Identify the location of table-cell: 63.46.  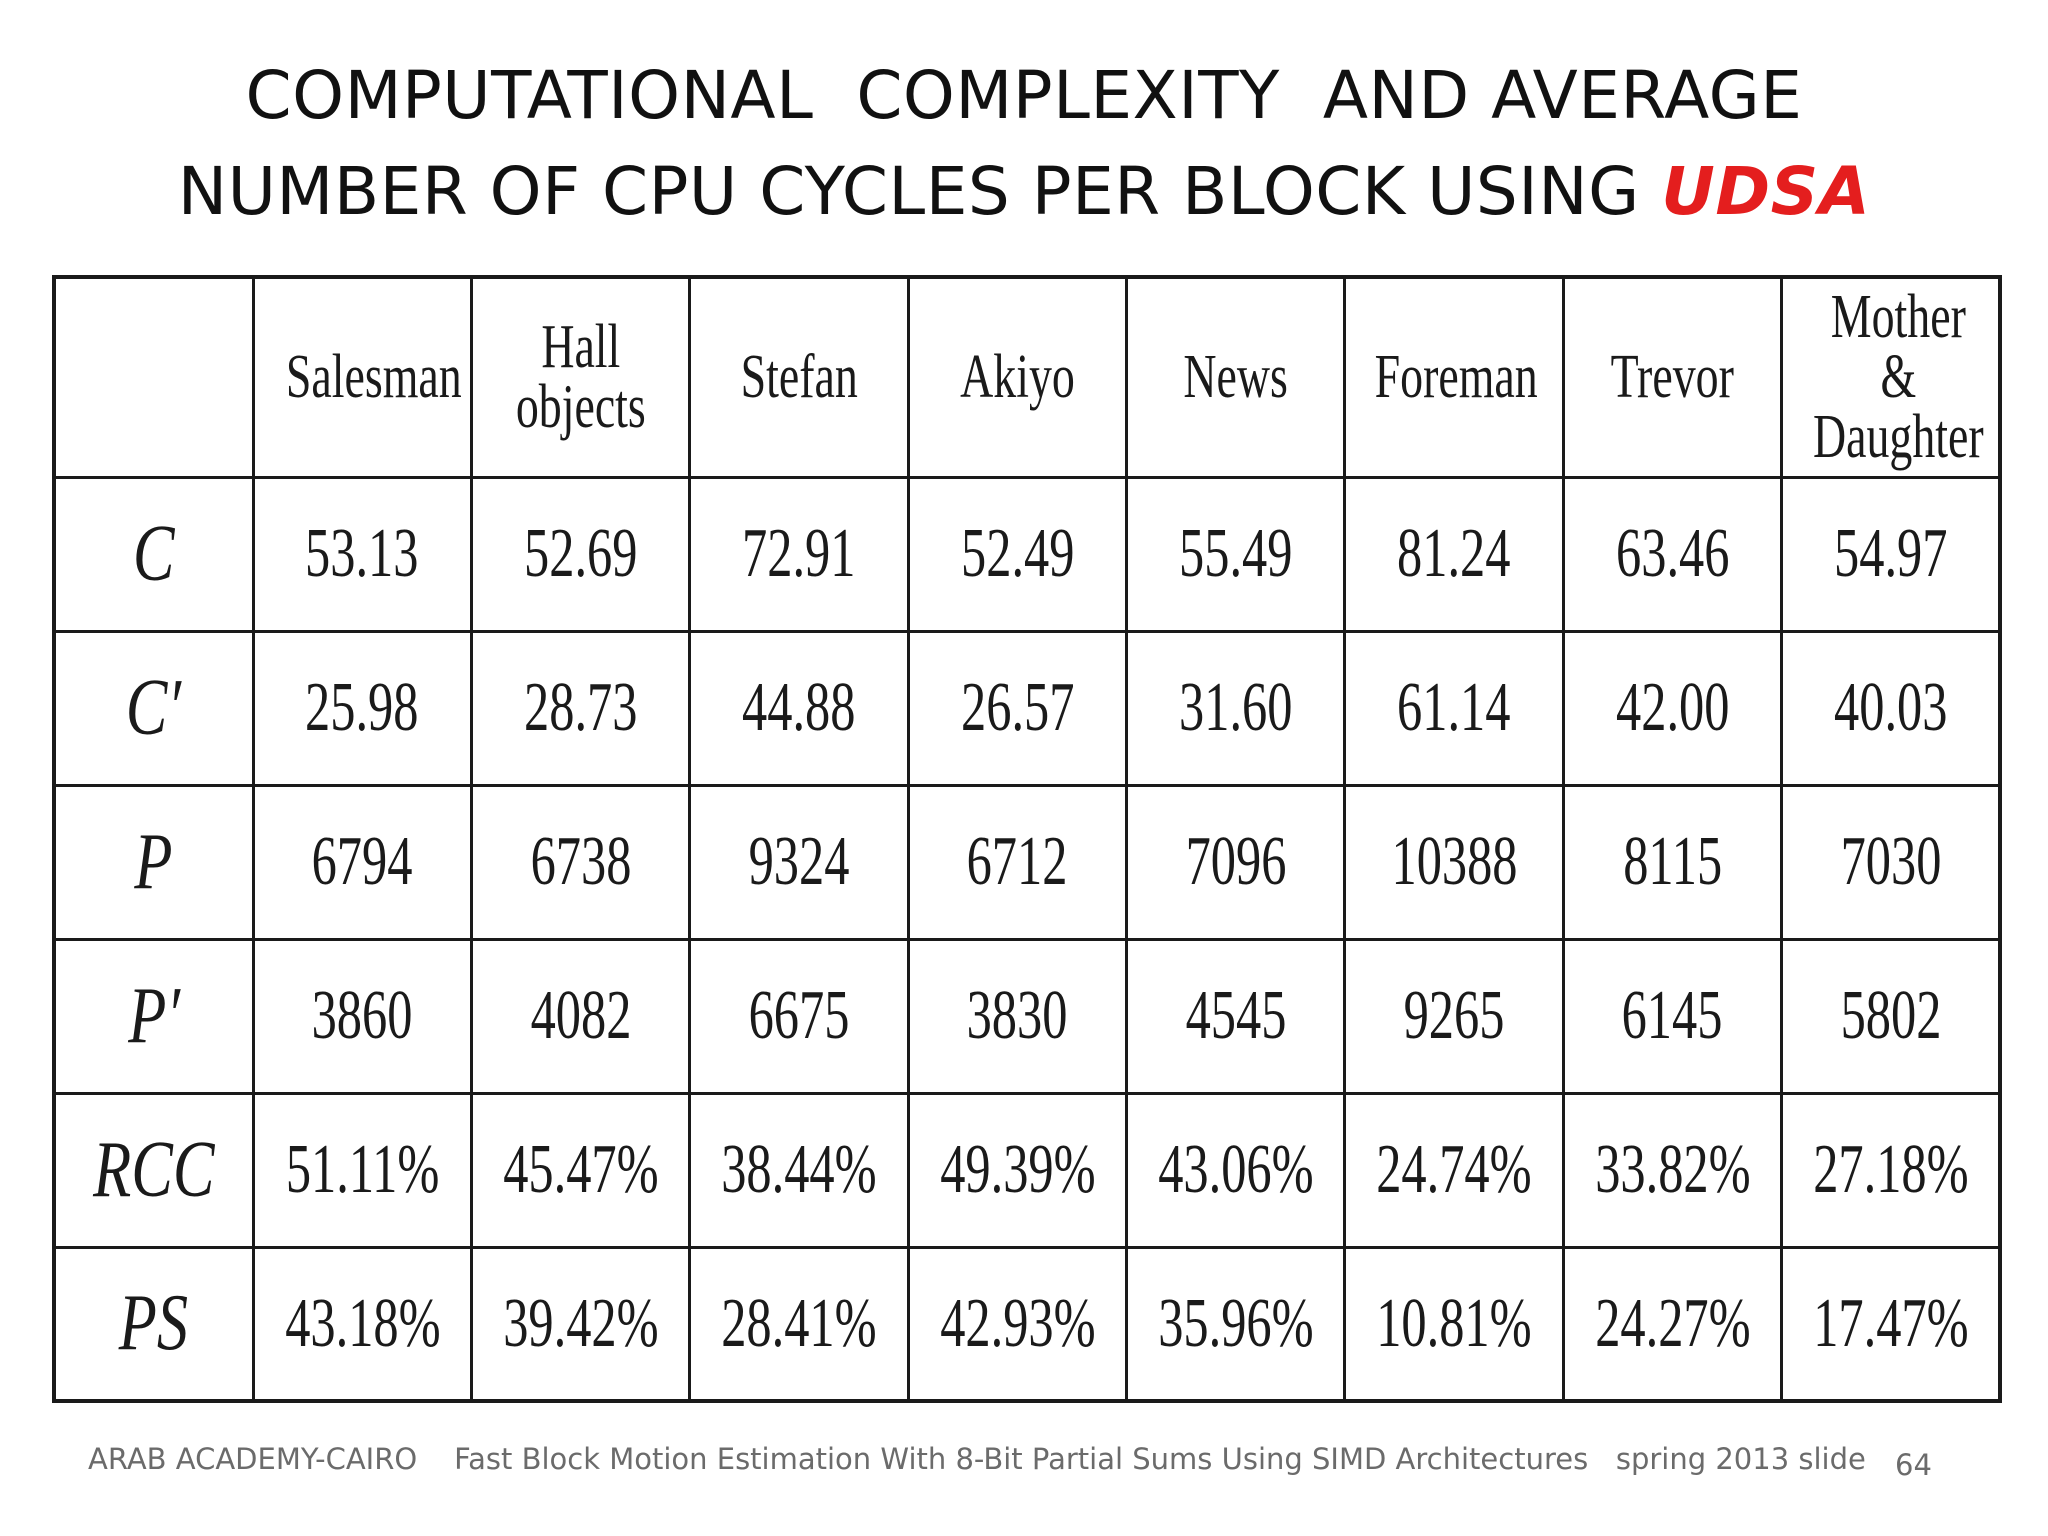
(1672, 554).